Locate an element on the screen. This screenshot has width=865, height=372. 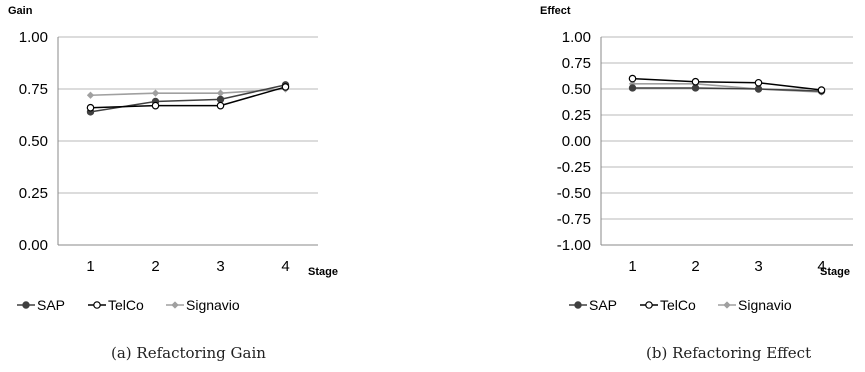
y-axis-title: Effect is located at coordinates (555, 11).